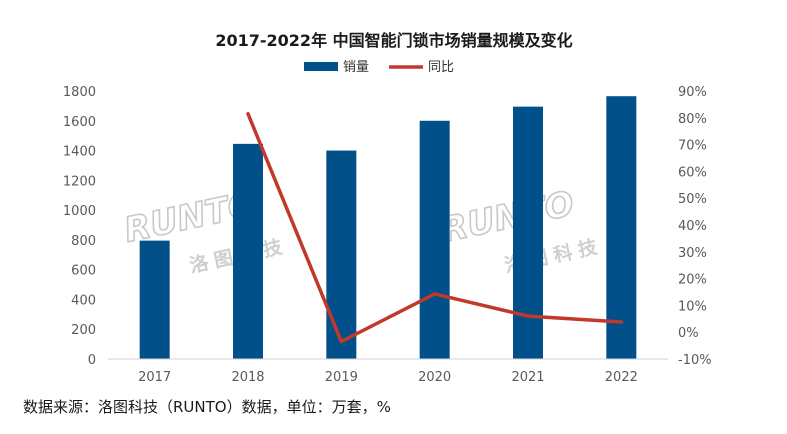  I want to click on x-tick-label: 2019, so click(341, 377).